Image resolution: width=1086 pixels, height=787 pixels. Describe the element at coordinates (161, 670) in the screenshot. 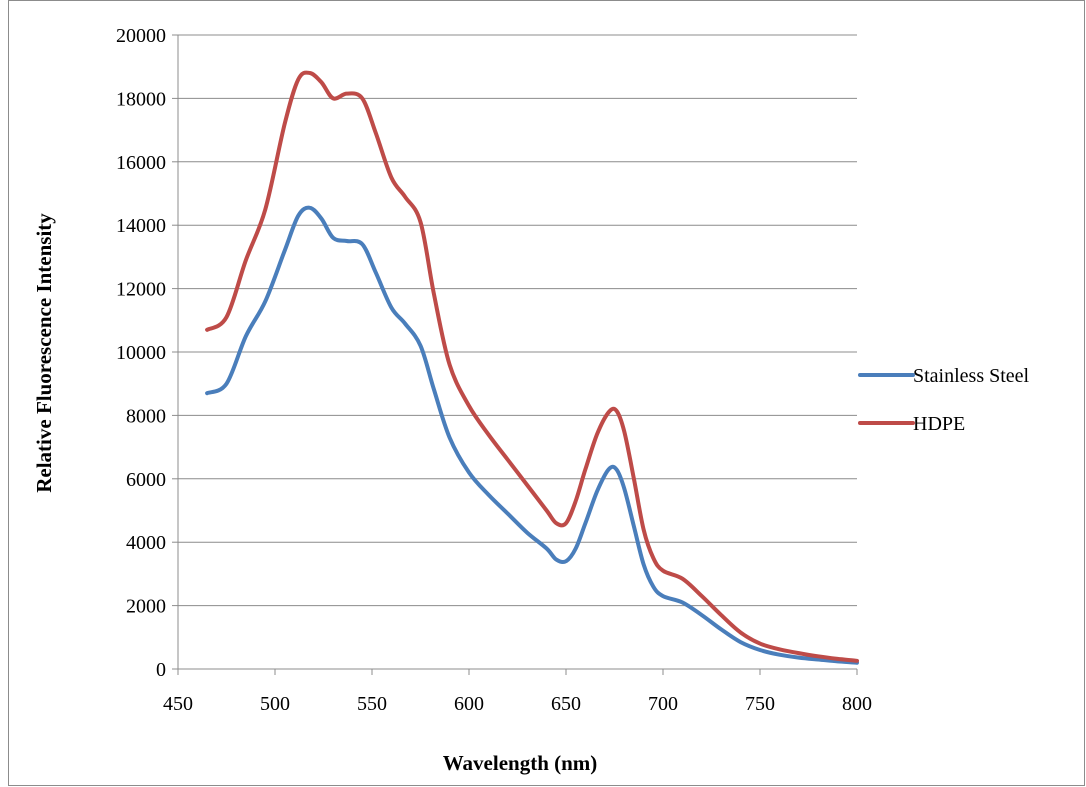

I see `y-tick-label: 0` at that location.